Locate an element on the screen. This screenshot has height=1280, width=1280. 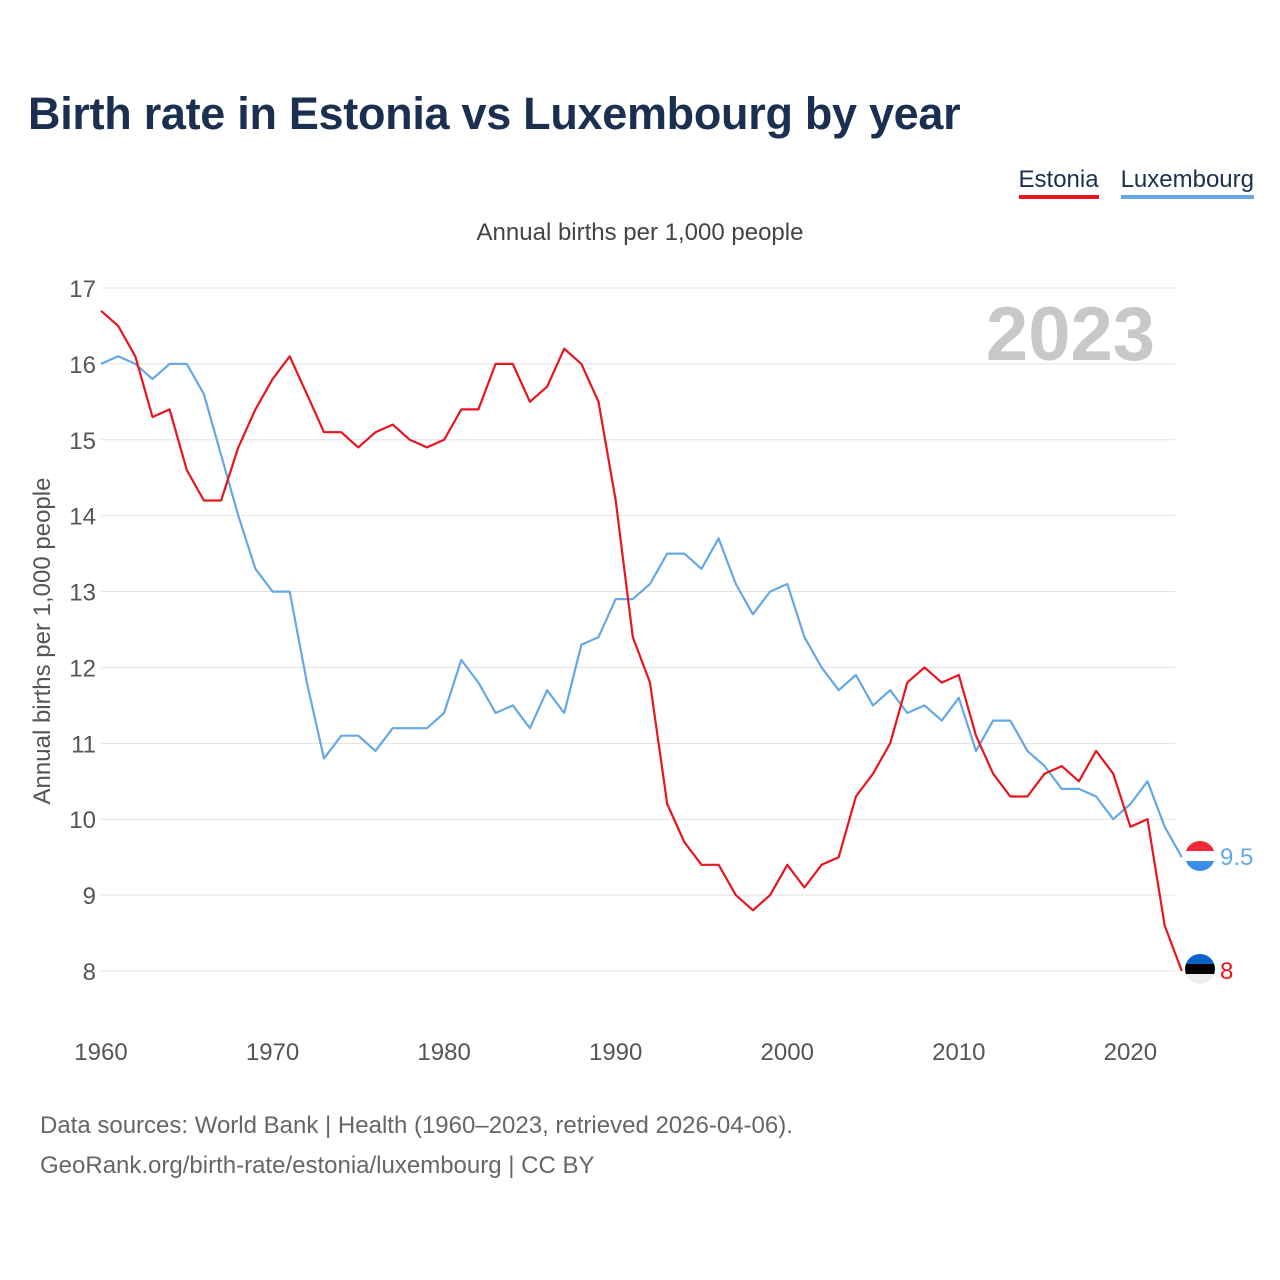
x-tick-label: 1960 is located at coordinates (100, 1052).